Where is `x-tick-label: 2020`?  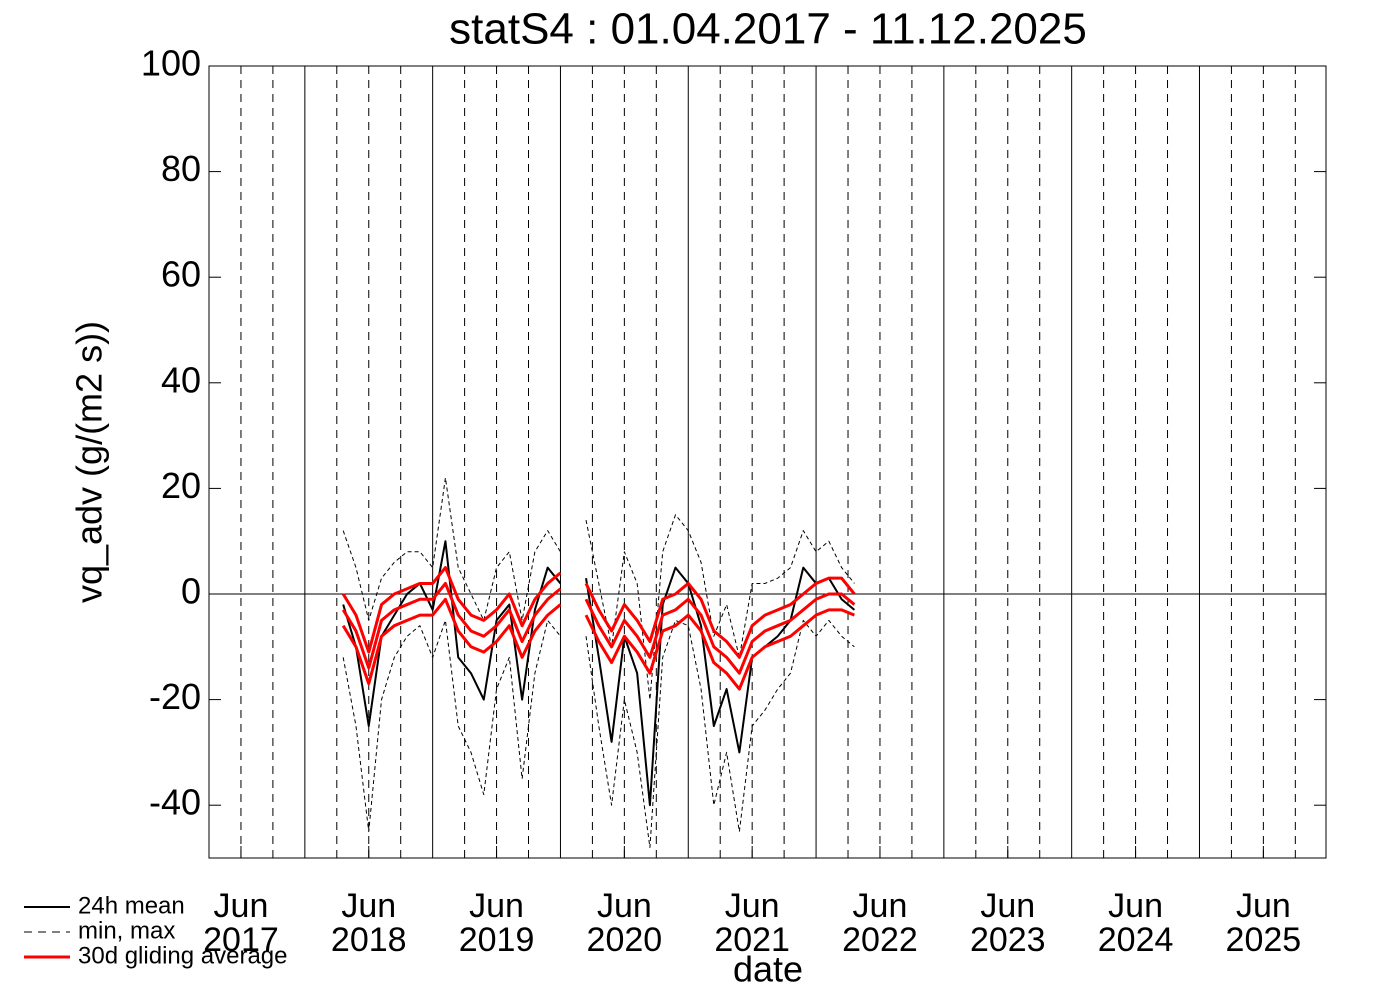 x-tick-label: 2020 is located at coordinates (625, 940).